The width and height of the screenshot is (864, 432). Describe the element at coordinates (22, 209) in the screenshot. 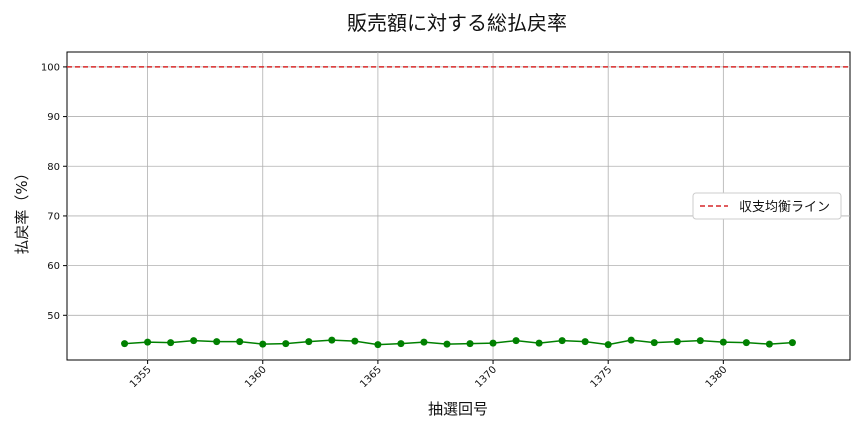

I see `y-axis-label: 払戻率（%）` at that location.